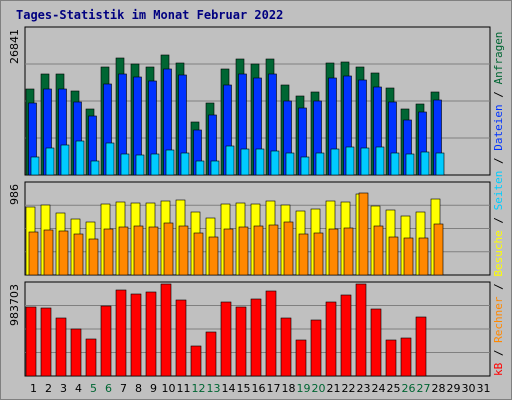 This screenshot has height=400, width=512. I want to click on x-tick-label-day-28: 28, so click(439, 388).